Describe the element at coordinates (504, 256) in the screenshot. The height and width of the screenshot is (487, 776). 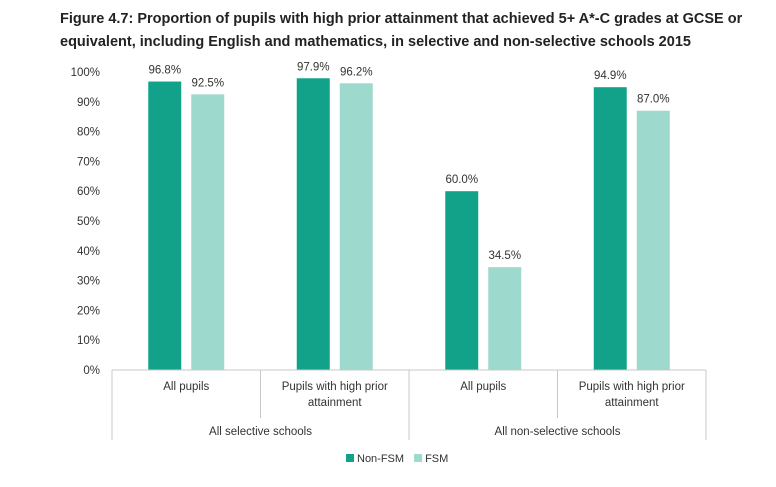
I see `data-label: 34.5%` at that location.